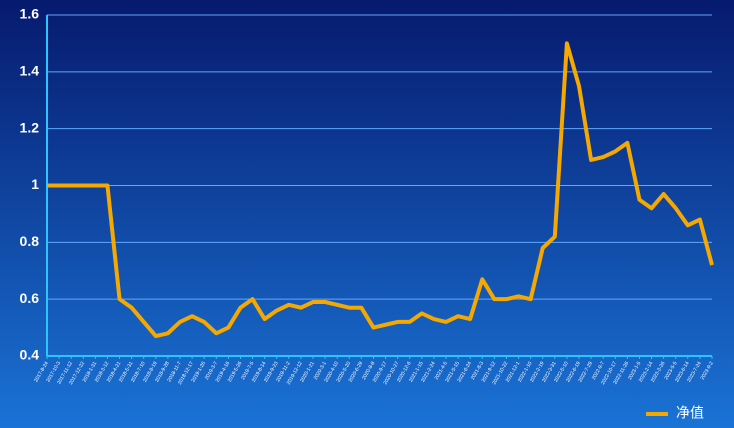 The height and width of the screenshot is (428, 734). What do you see at coordinates (30, 71) in the screenshot?
I see `y-tick-label: 1.4` at bounding box center [30, 71].